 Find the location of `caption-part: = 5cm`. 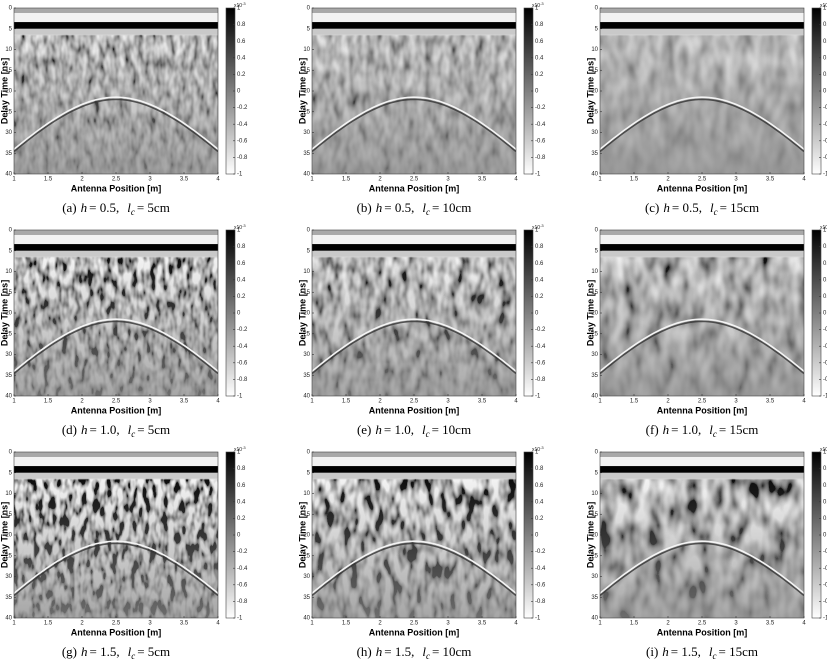

caption-part: = 5cm is located at coordinates (153, 207).